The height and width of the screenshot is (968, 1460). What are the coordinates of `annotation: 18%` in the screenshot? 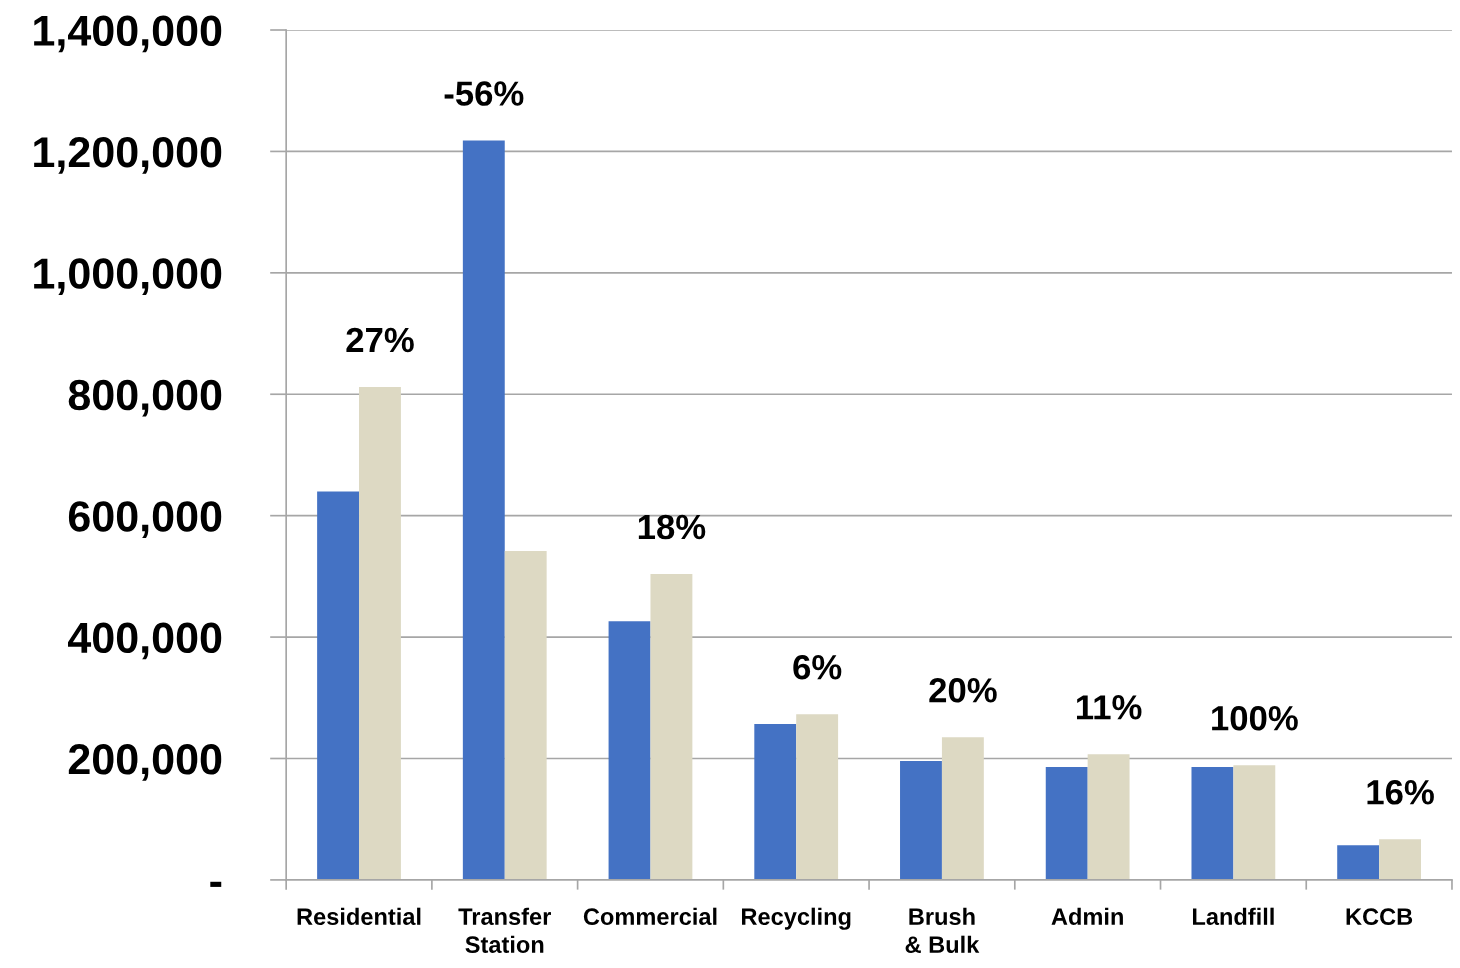 It's located at (672, 527).